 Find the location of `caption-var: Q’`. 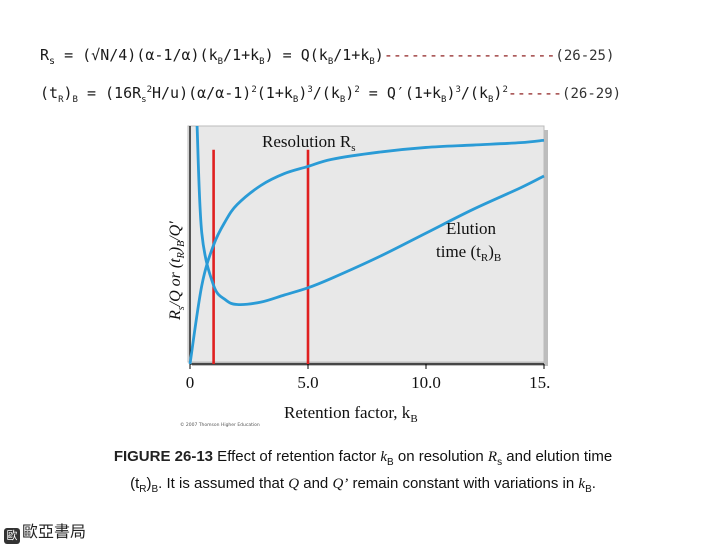

caption-var: Q’ is located at coordinates (340, 484).